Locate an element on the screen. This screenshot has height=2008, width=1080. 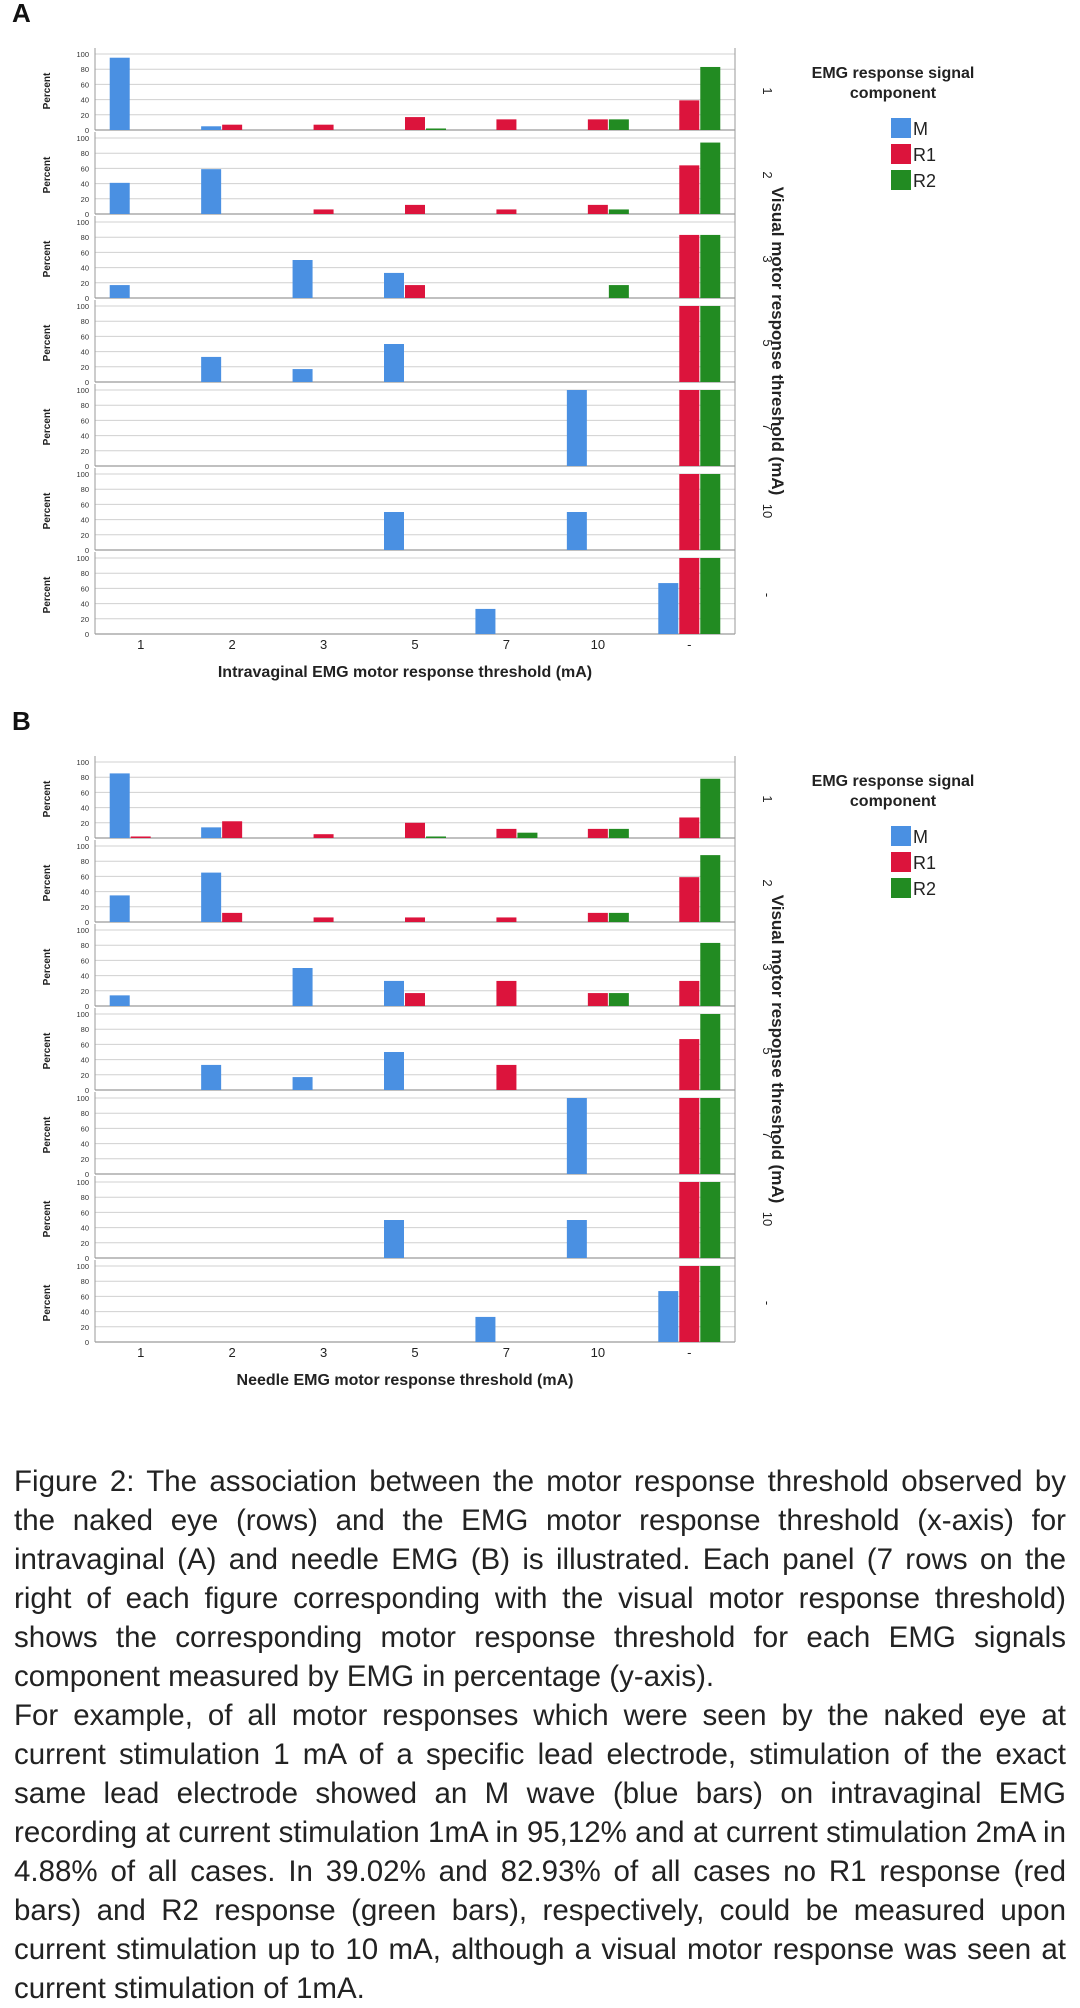
panel-b-row-3-ytick: 0 is located at coordinates (87, 1090).